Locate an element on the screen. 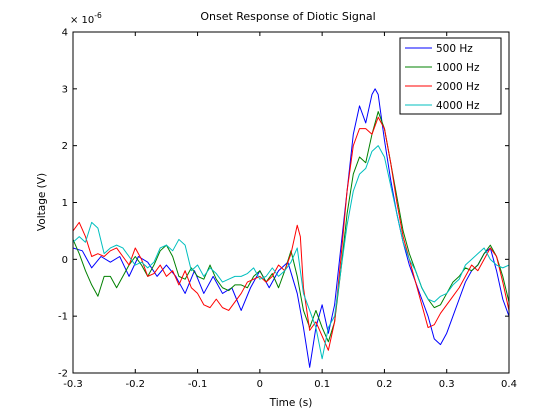 The width and height of the screenshot is (560, 420). chart-title: Onset Response of Diotic Signal is located at coordinates (287, 16).